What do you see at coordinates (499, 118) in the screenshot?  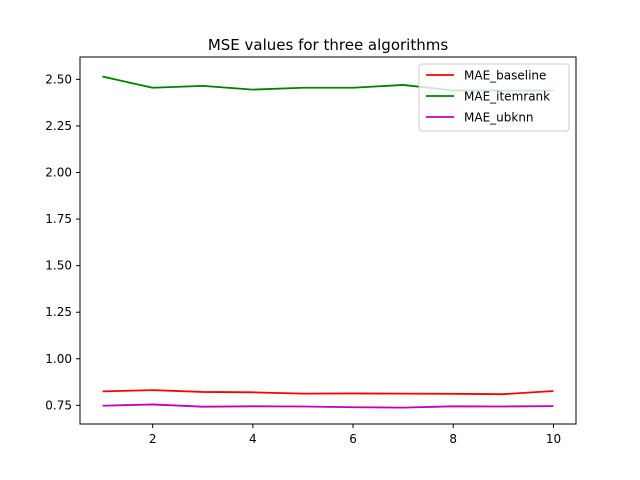 I see `legend-label-mae-ubknn: MAE_ubknn` at bounding box center [499, 118].